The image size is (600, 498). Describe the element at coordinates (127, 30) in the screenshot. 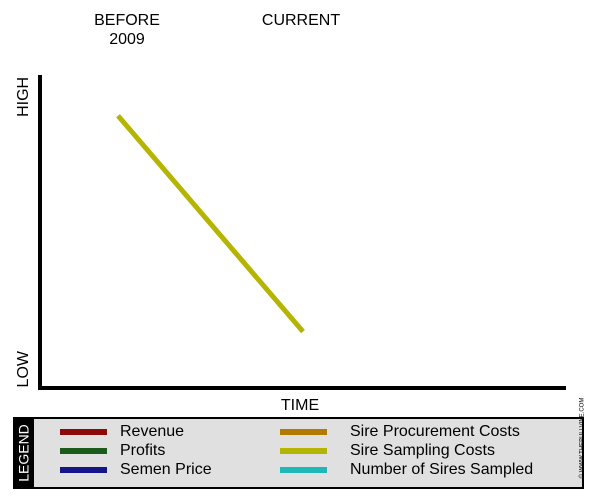

I see `x-category-label: BEFORE 2009` at that location.